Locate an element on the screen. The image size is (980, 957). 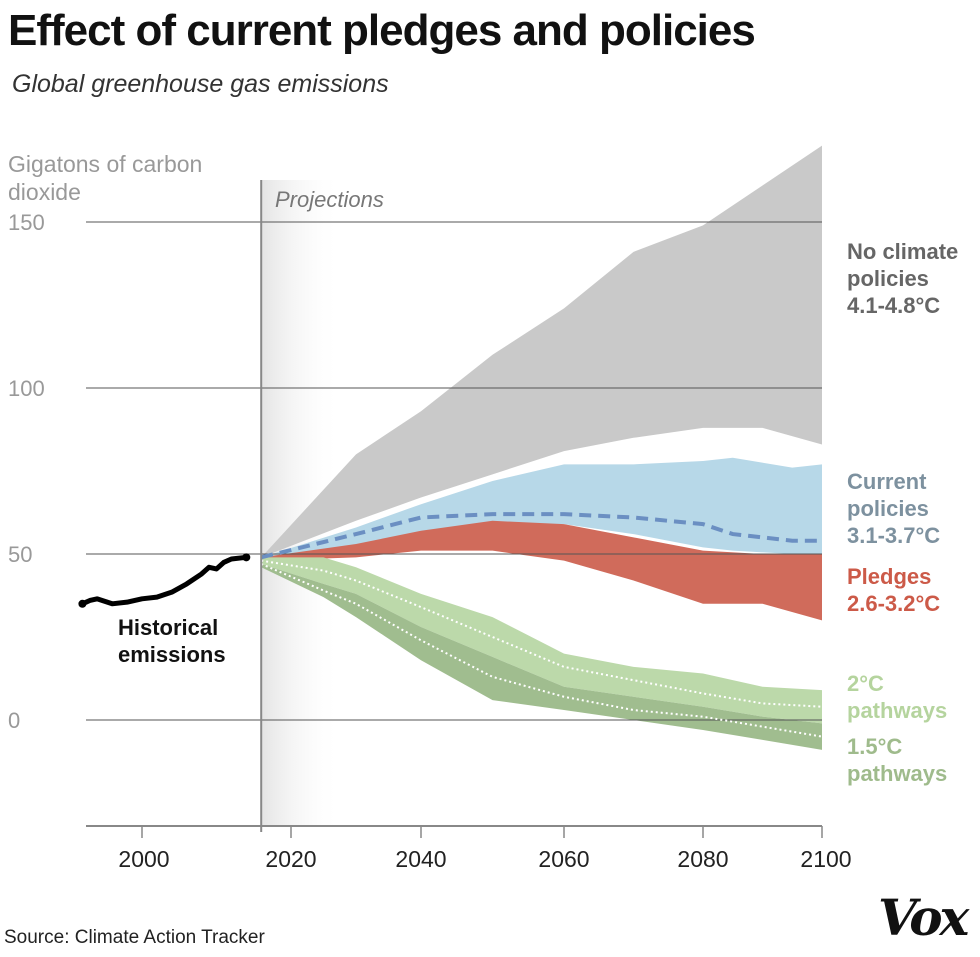
chart-title: Effect of current pledges and policies is located at coordinates (382, 30).